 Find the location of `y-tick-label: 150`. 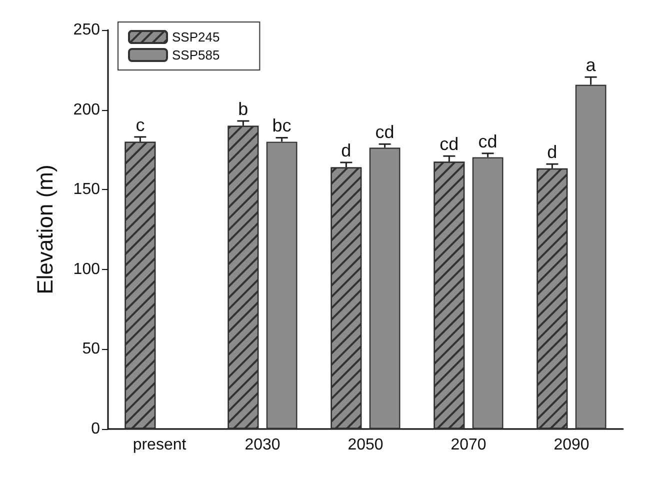

y-tick-label: 150 is located at coordinates (86, 189).